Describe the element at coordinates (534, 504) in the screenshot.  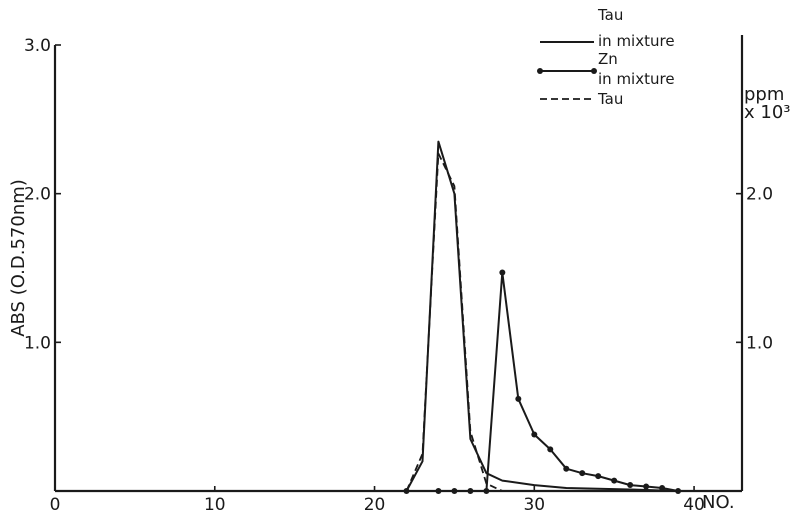
I see `x-tick-label: 30` at that location.